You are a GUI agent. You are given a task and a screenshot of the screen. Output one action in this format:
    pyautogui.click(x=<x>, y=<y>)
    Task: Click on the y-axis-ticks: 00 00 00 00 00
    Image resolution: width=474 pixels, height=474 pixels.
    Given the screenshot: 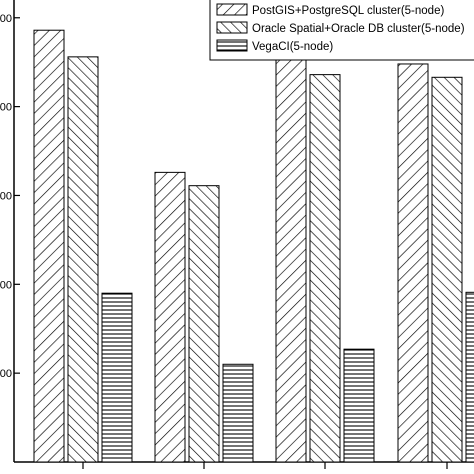 What is the action you would take?
    pyautogui.click(x=10, y=196)
    